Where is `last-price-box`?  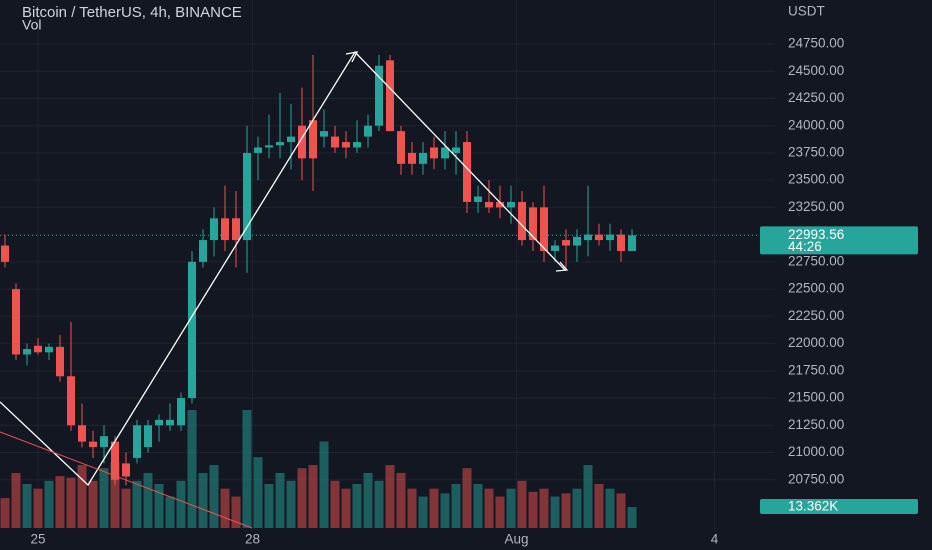 last-price-box is located at coordinates (839, 240).